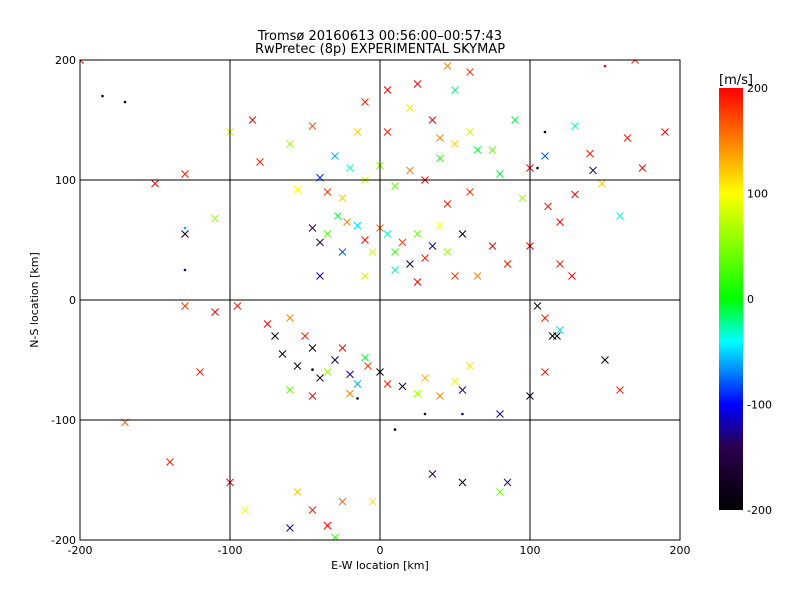 The width and height of the screenshot is (800, 604). What do you see at coordinates (731, 299) in the screenshot?
I see `colorbar` at bounding box center [731, 299].